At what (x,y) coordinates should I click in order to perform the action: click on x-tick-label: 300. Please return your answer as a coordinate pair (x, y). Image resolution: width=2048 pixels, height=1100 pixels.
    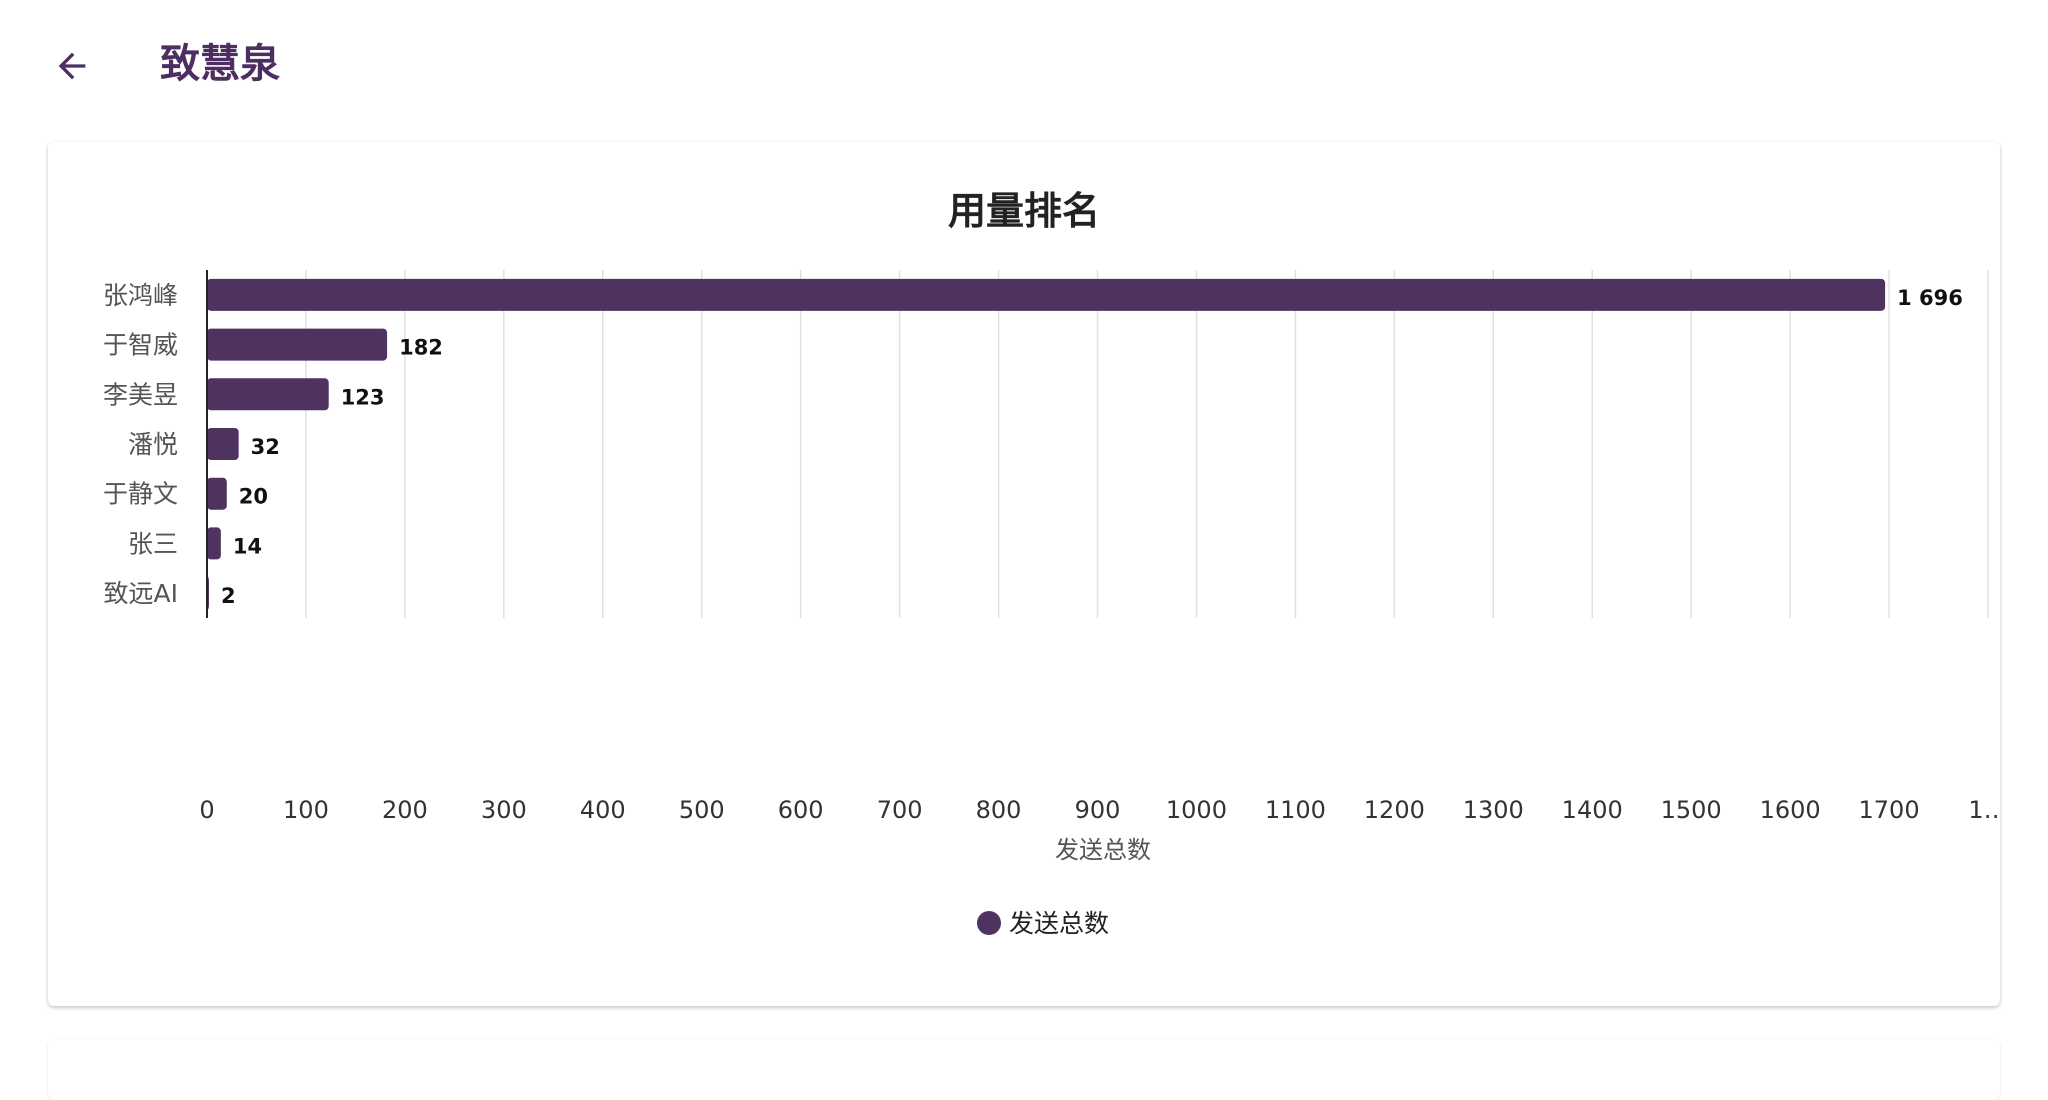
    Looking at the image, I should click on (504, 810).